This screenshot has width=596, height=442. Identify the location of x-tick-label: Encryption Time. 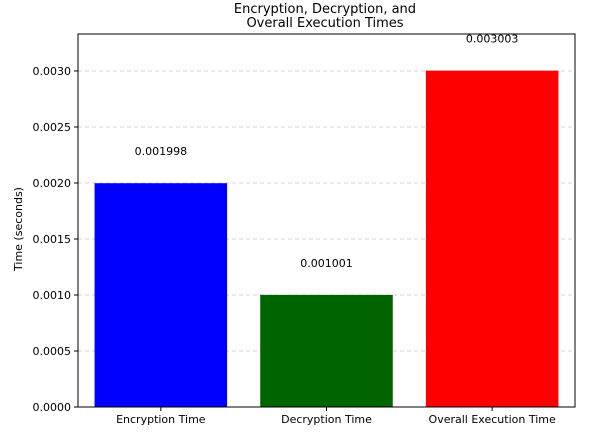
(161, 419).